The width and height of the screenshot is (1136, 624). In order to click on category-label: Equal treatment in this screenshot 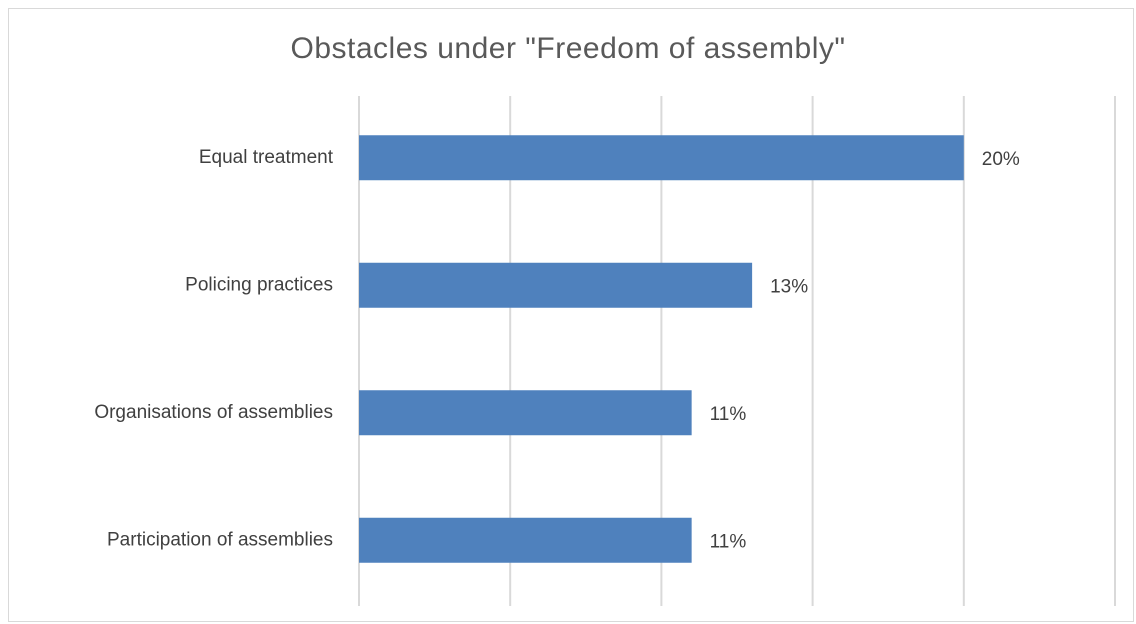, I will do `click(266, 157)`.